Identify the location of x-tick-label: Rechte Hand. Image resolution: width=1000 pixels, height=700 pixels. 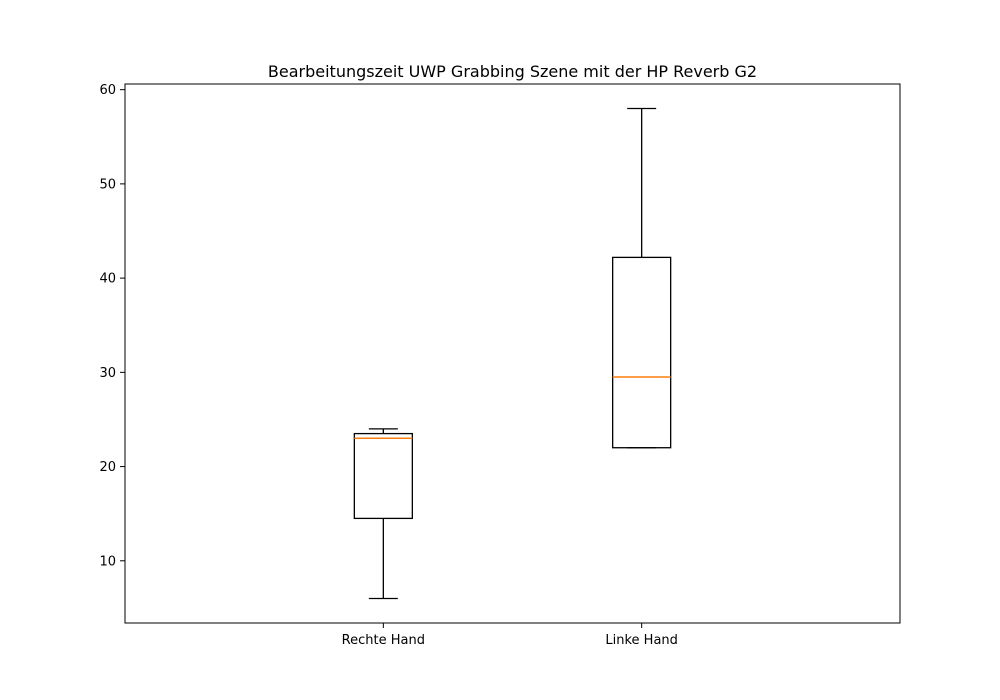
(383, 640).